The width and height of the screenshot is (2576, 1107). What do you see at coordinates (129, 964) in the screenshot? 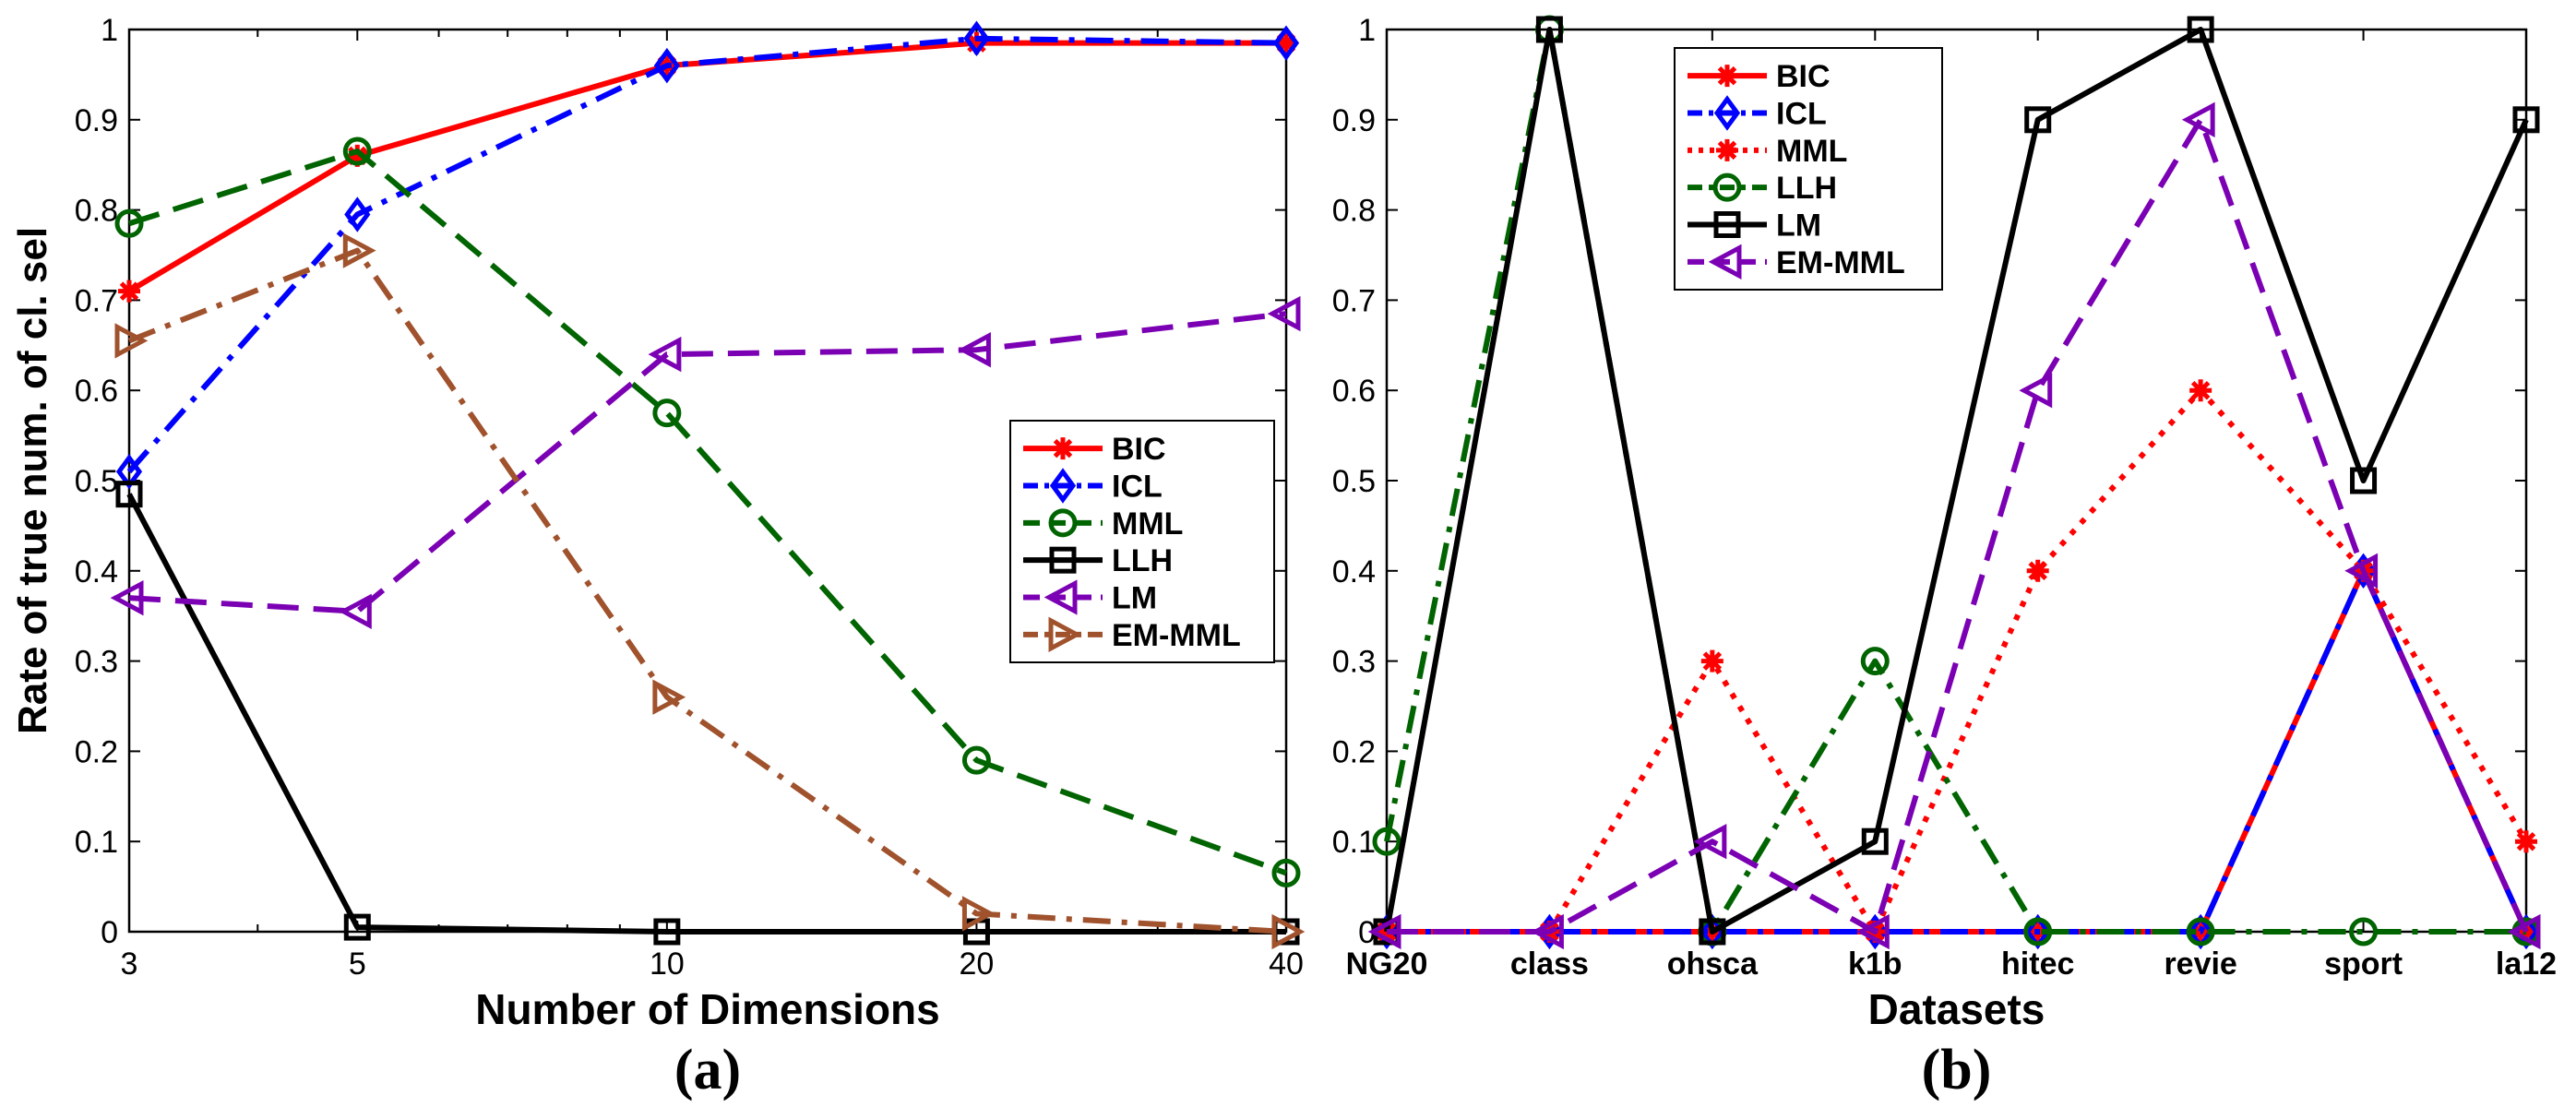
I see `x-tick-label: 3` at bounding box center [129, 964].